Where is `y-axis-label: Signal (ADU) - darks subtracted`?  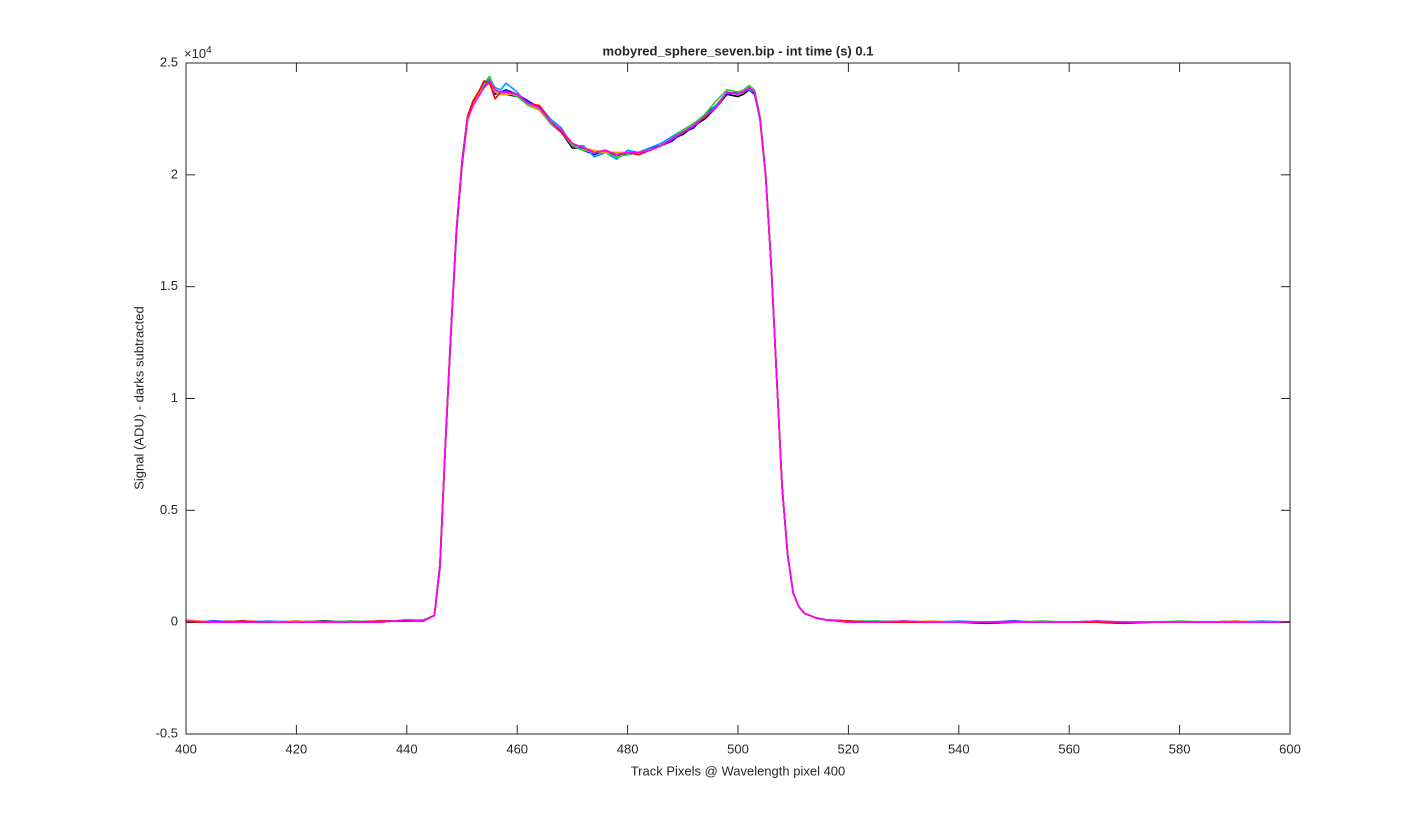 y-axis-label: Signal (ADU) - darks subtracted is located at coordinates (138, 398).